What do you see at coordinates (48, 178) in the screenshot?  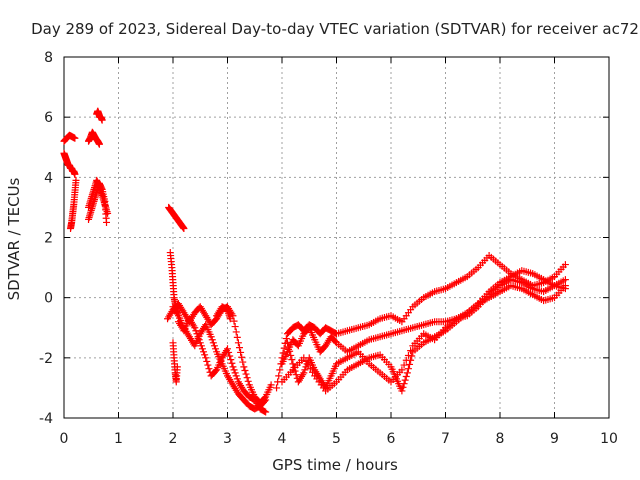 I see `y-tick-label: 4` at bounding box center [48, 178].